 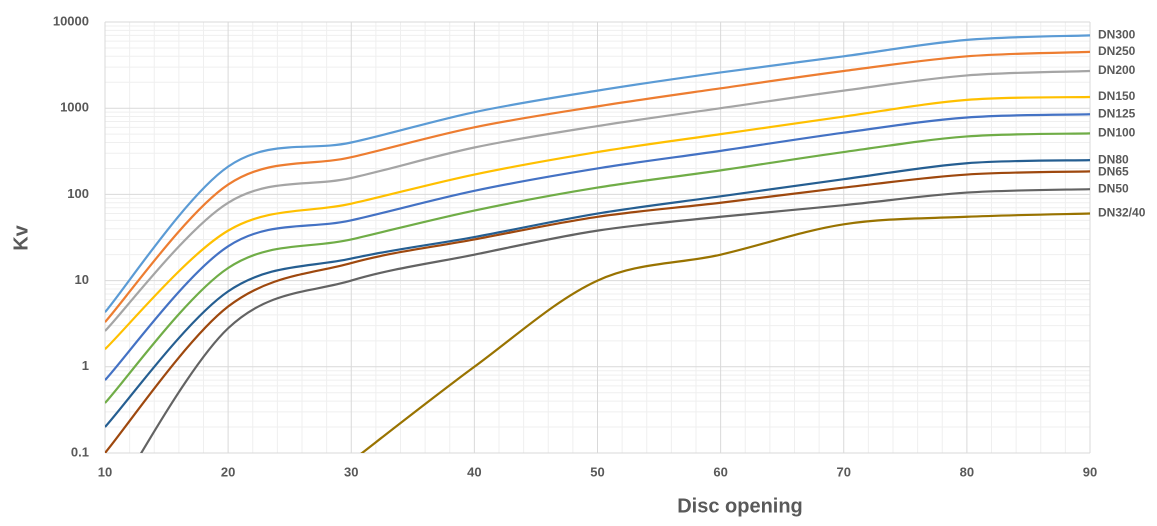 I want to click on y-tick-label: 10, so click(x=82, y=279).